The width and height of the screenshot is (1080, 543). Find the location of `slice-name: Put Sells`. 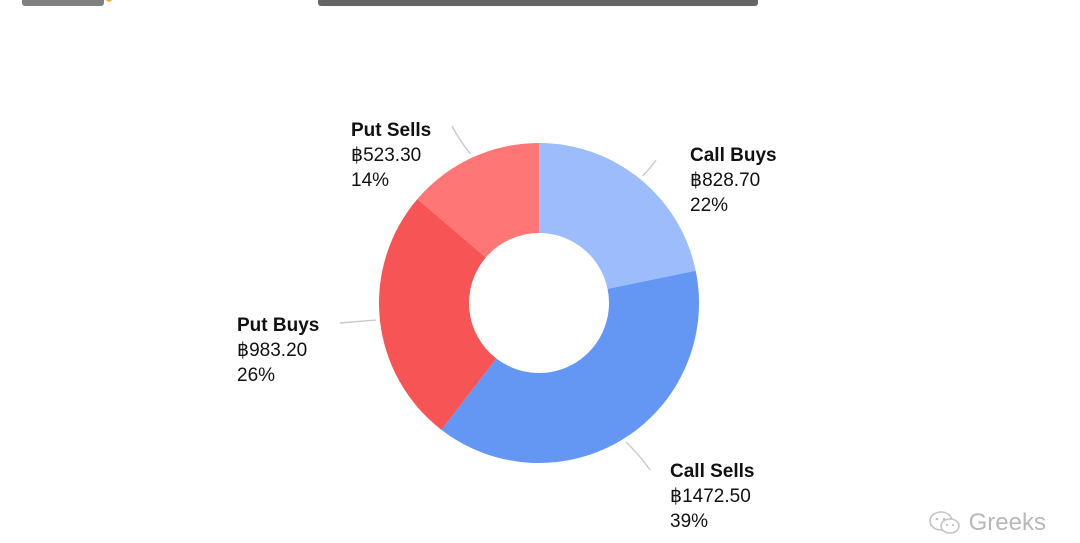

slice-name: Put Sells is located at coordinates (391, 130).